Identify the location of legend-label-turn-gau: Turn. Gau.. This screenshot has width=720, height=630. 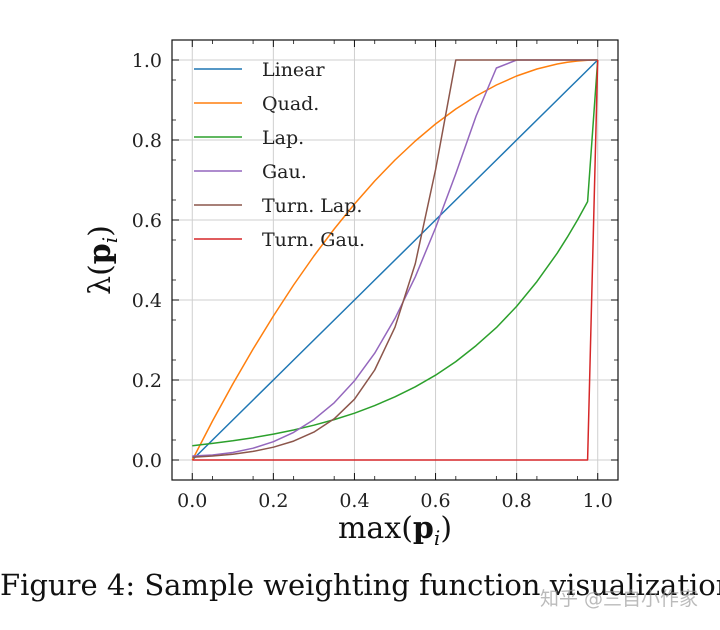
(313, 240).